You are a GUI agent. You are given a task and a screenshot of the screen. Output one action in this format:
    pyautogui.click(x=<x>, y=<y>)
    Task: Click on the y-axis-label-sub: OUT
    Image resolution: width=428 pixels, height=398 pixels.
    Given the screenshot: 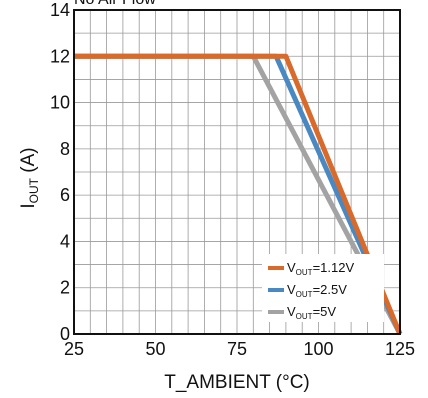 What is the action you would take?
    pyautogui.click(x=34, y=190)
    